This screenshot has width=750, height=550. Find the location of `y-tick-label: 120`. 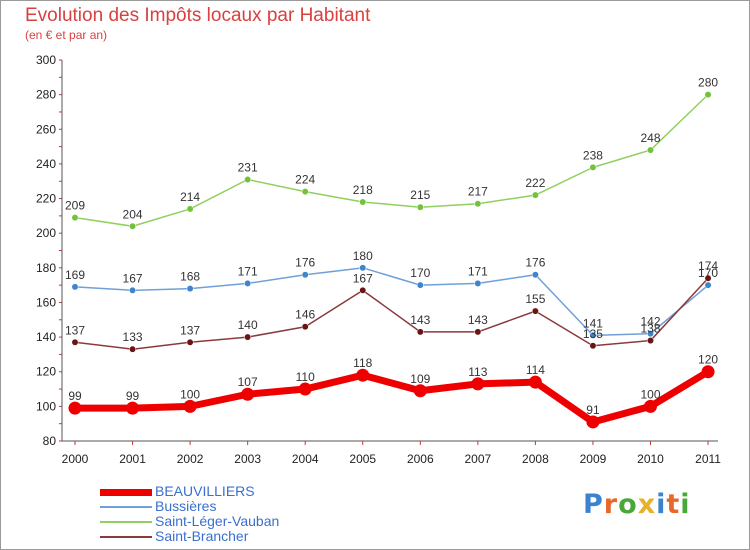

y-tick-label: 120 is located at coordinates (46, 372).